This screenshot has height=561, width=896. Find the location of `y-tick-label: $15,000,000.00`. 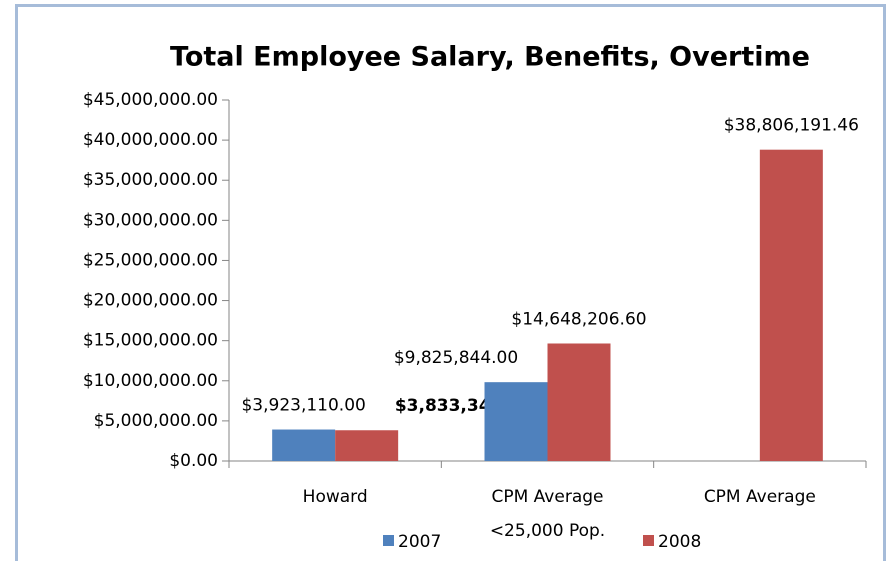

y-tick-label: $15,000,000.00 is located at coordinates (150, 341).